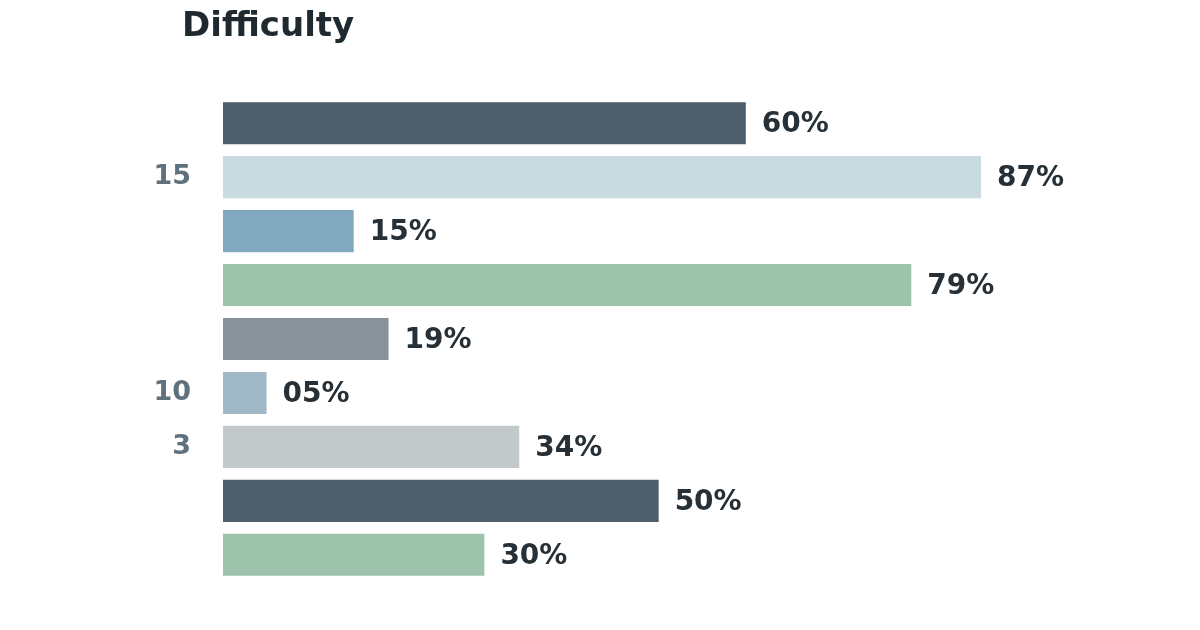 The width and height of the screenshot is (1200, 630). I want to click on data-label: 15%, so click(403, 231).